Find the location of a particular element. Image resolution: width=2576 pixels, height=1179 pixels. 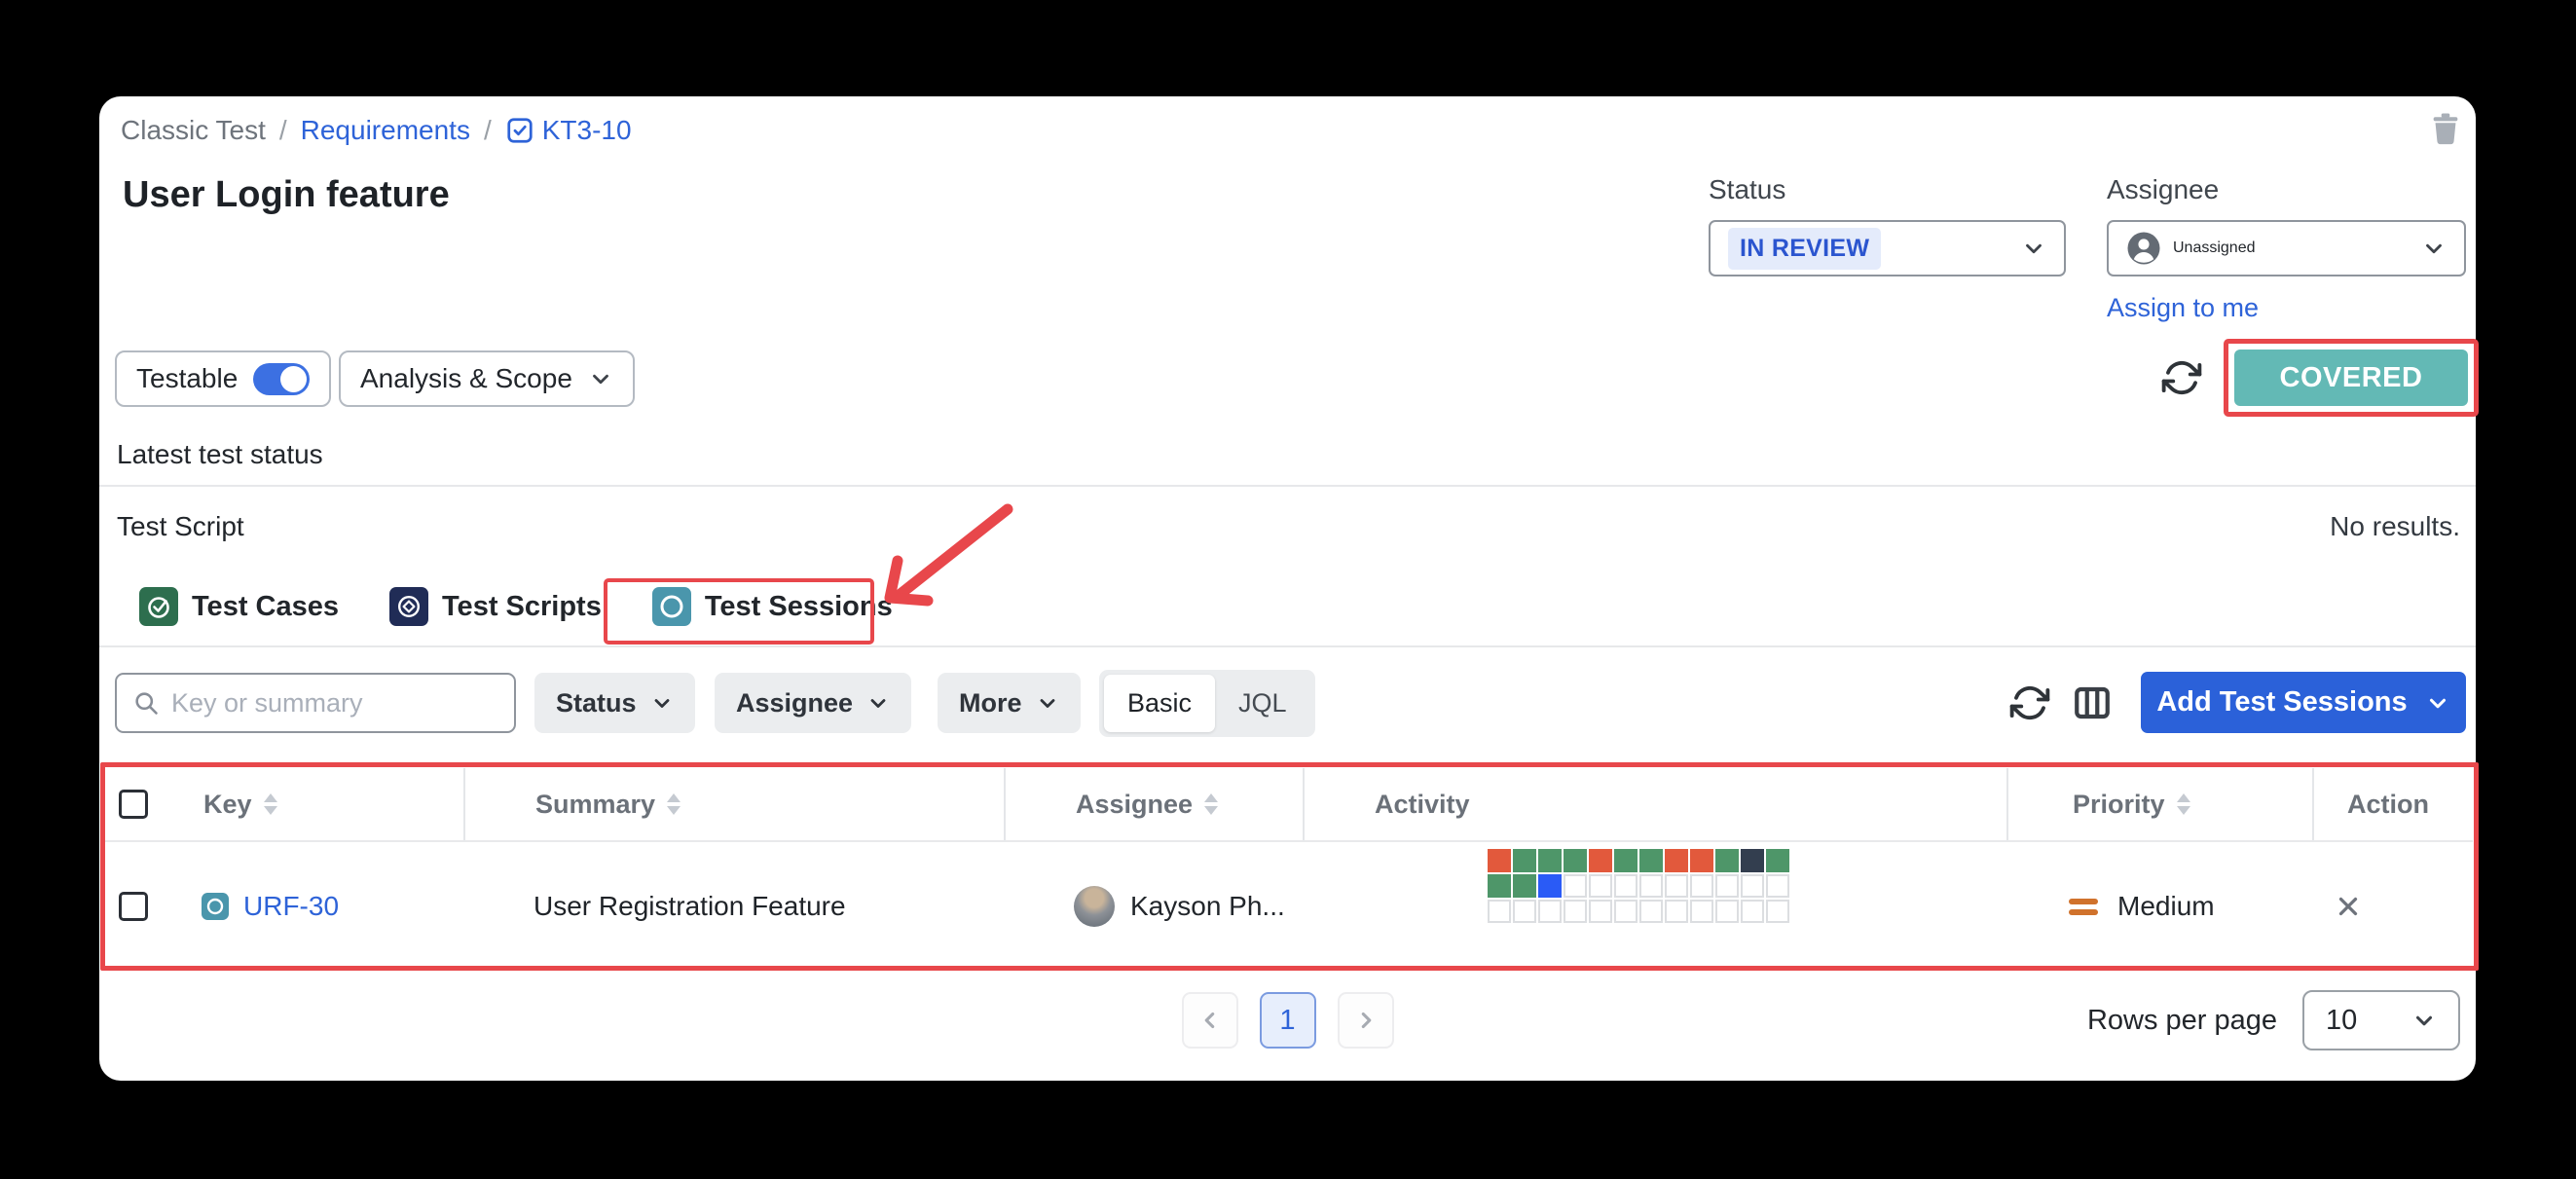

page-title: User Login feature is located at coordinates (286, 194).